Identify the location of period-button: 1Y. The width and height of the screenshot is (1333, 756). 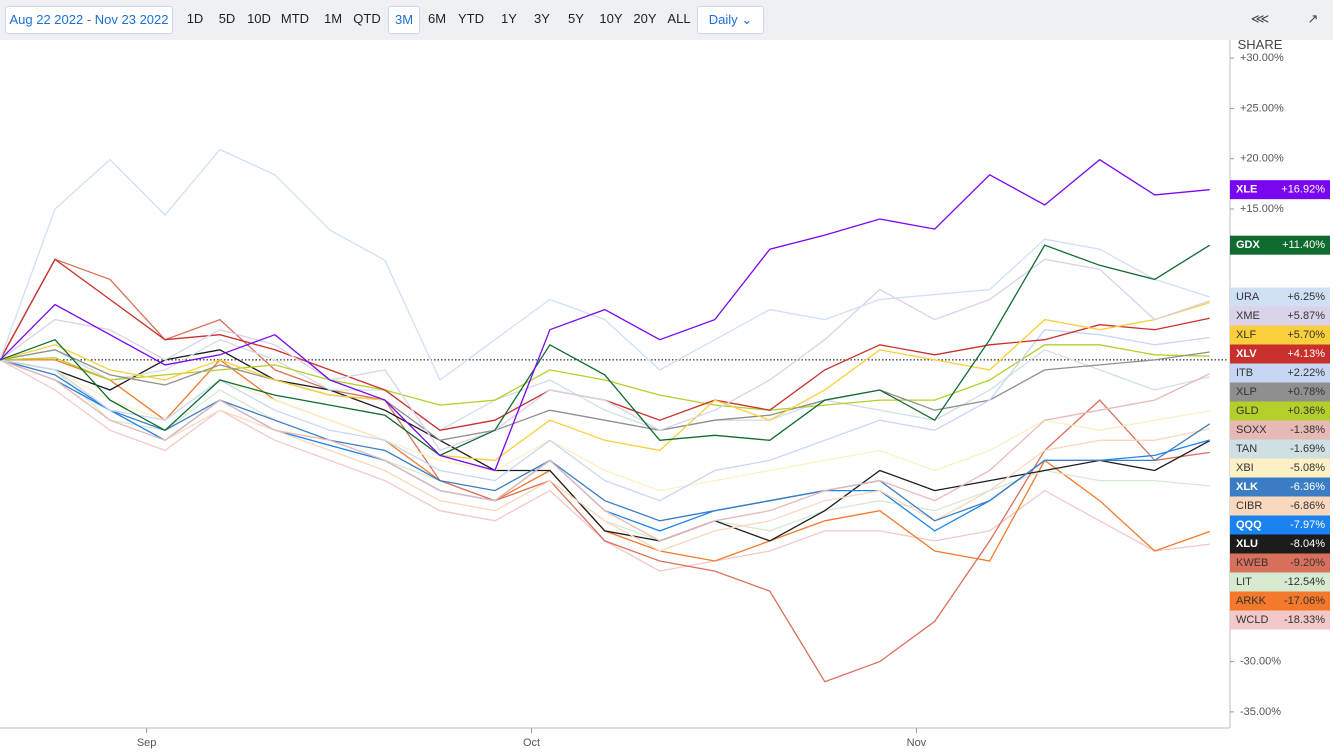
(509, 18).